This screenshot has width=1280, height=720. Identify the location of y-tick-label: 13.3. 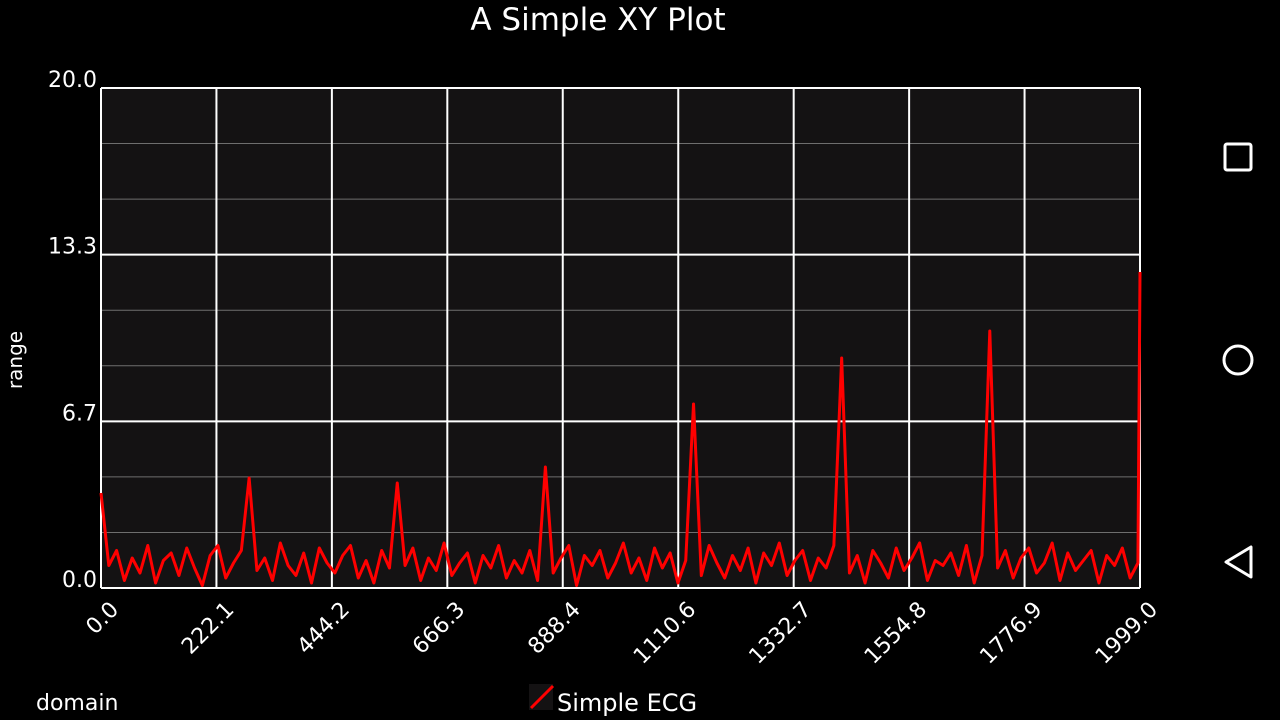
(72, 247).